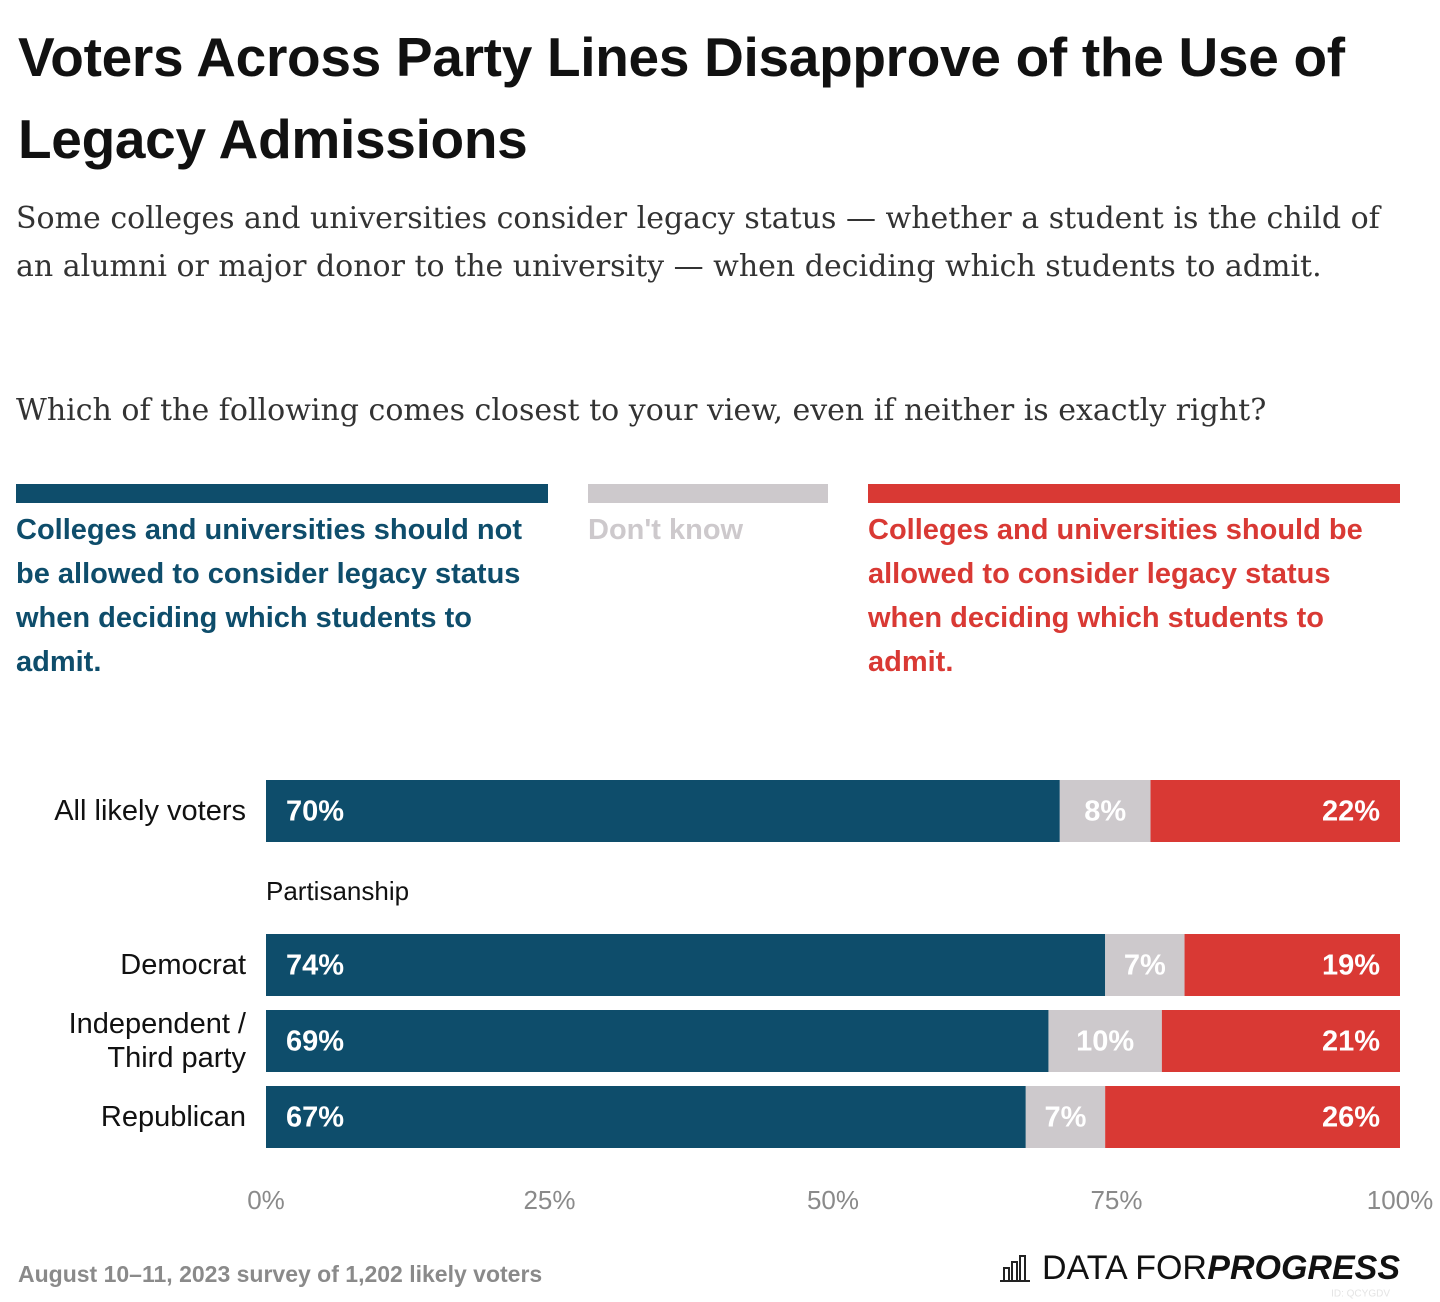 The width and height of the screenshot is (1440, 1302). I want to click on value-label: 70%, so click(315, 812).